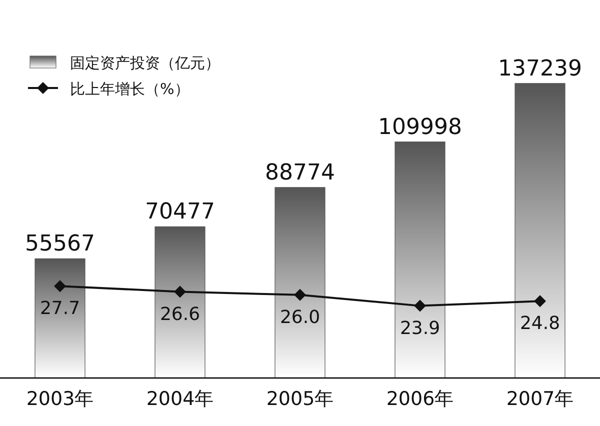 This screenshot has width=600, height=426. What do you see at coordinates (180, 399) in the screenshot?
I see `x-tick-label: 2004年` at bounding box center [180, 399].